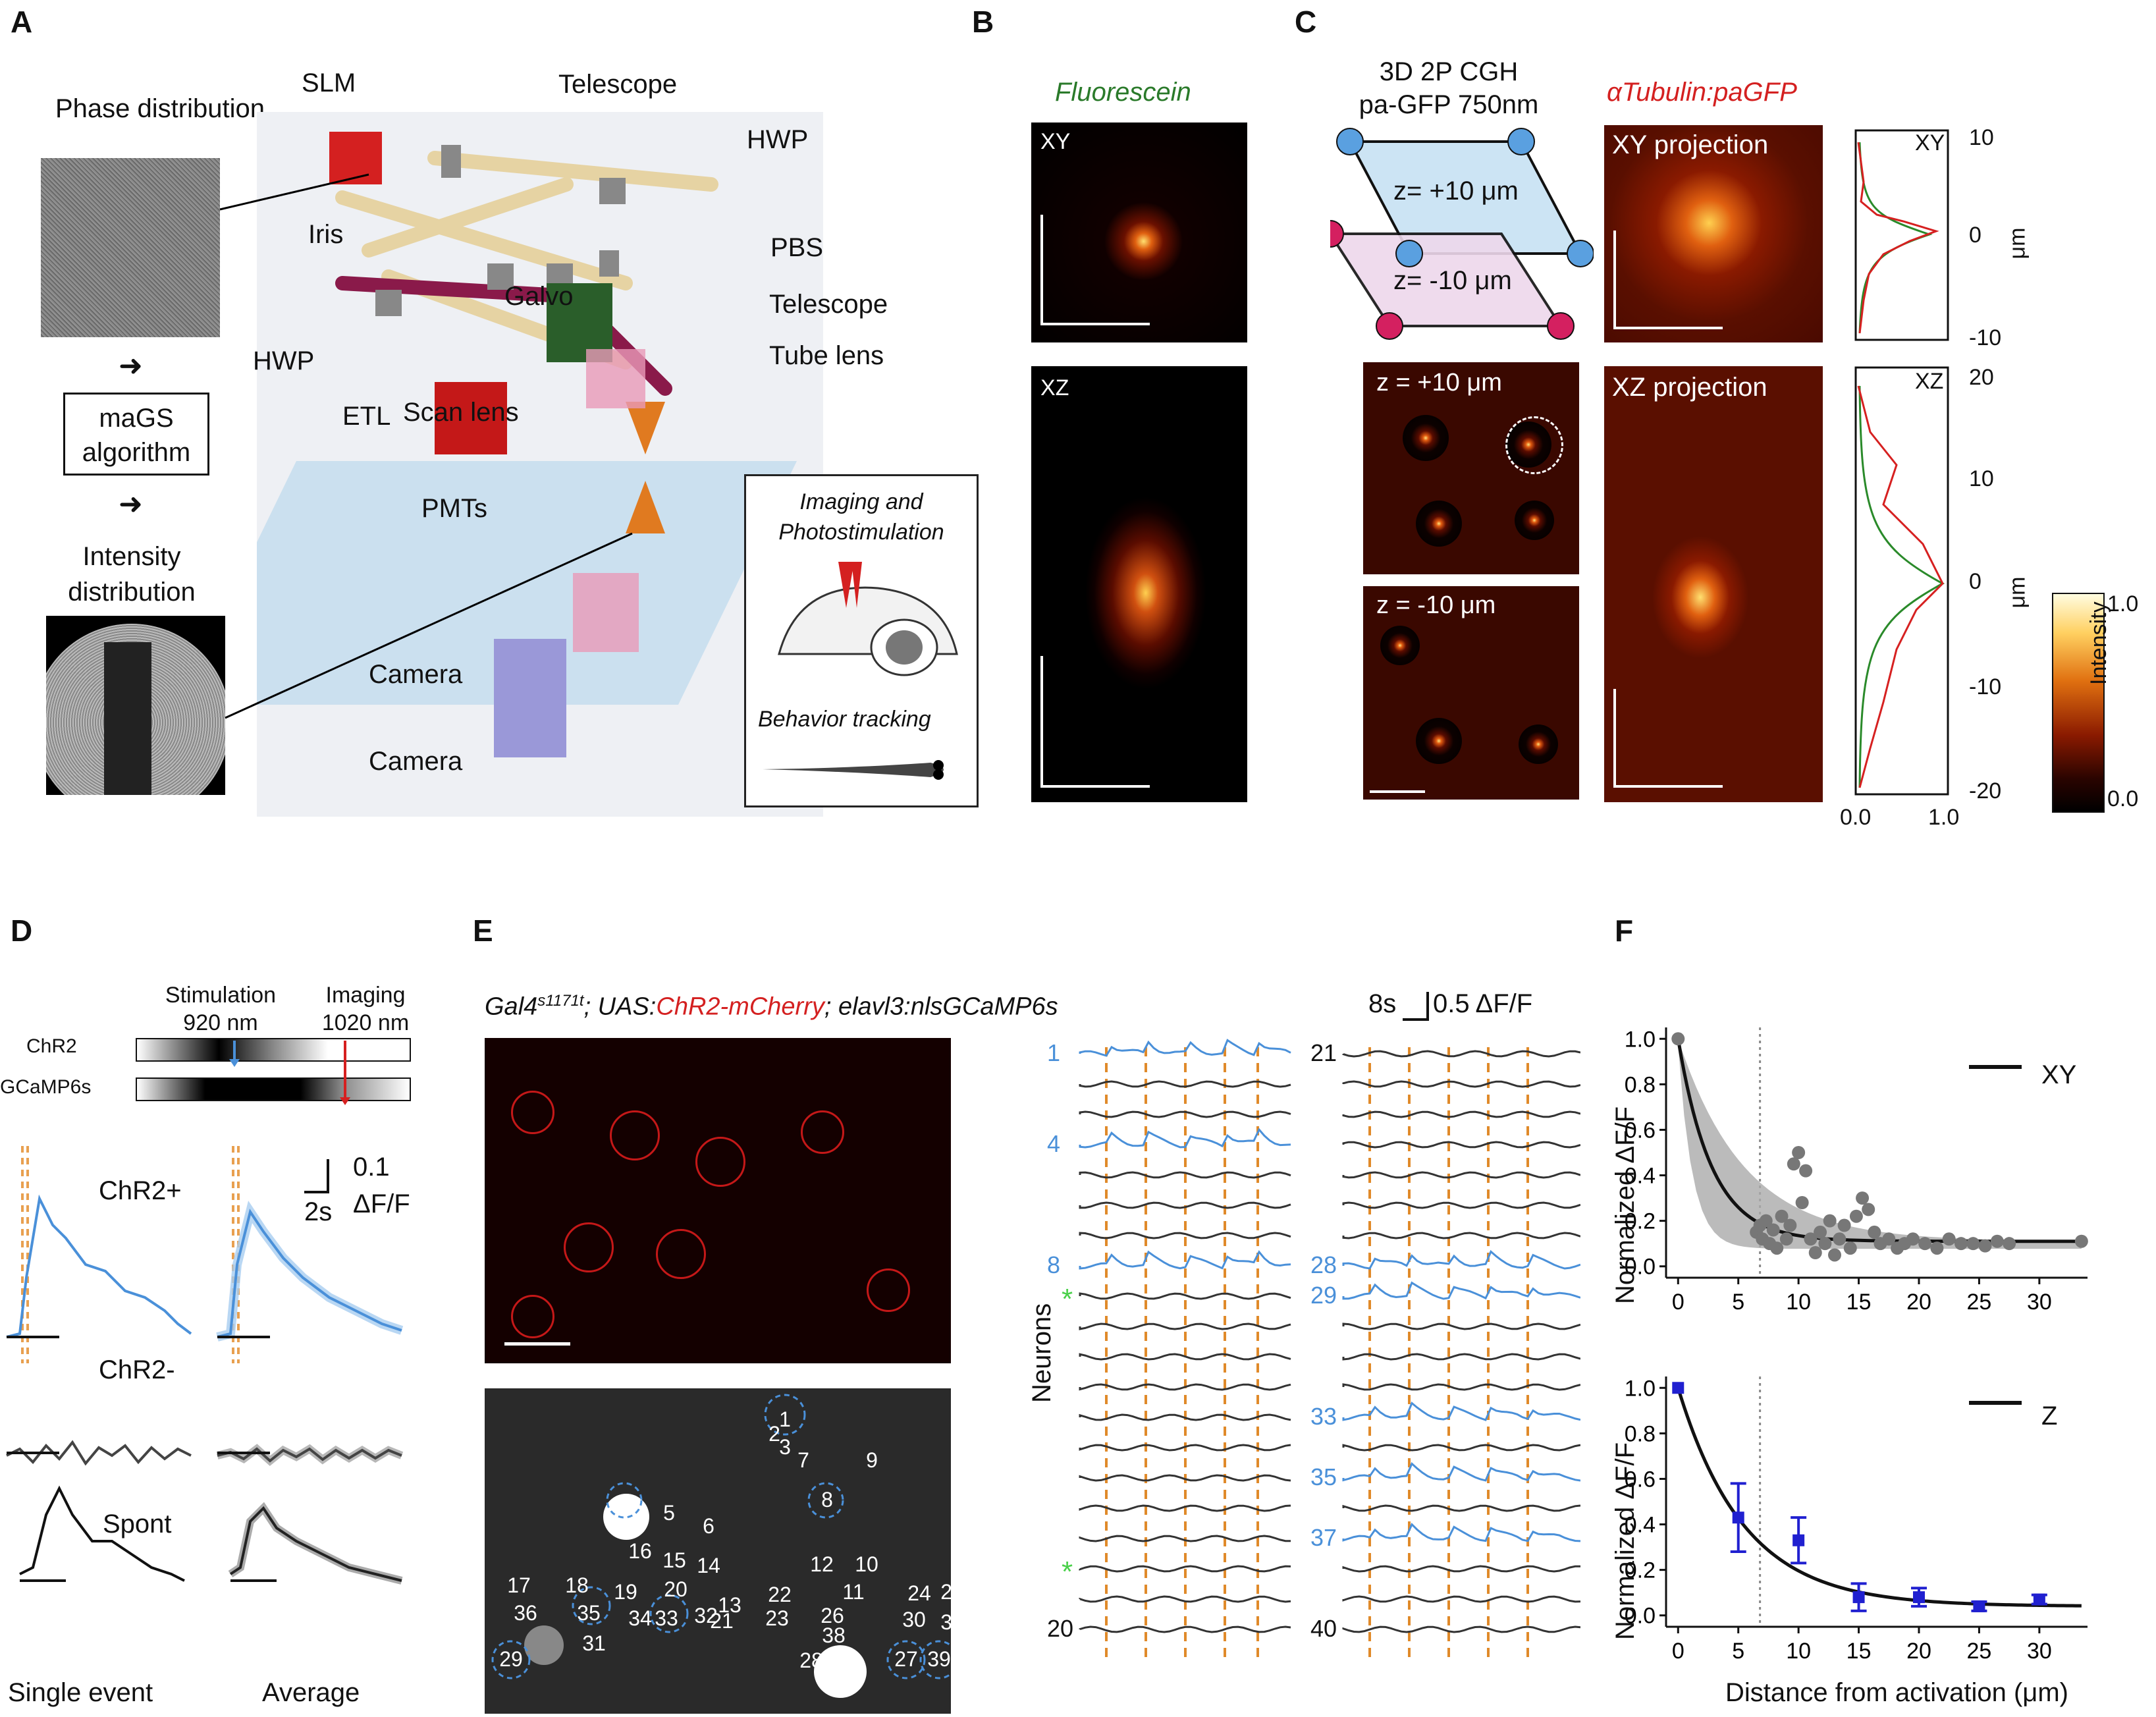 Image resolution: width=2156 pixels, height=1717 pixels. Describe the element at coordinates (1640, 1570) in the screenshot. I see `y-tick-label: 0.2` at that location.